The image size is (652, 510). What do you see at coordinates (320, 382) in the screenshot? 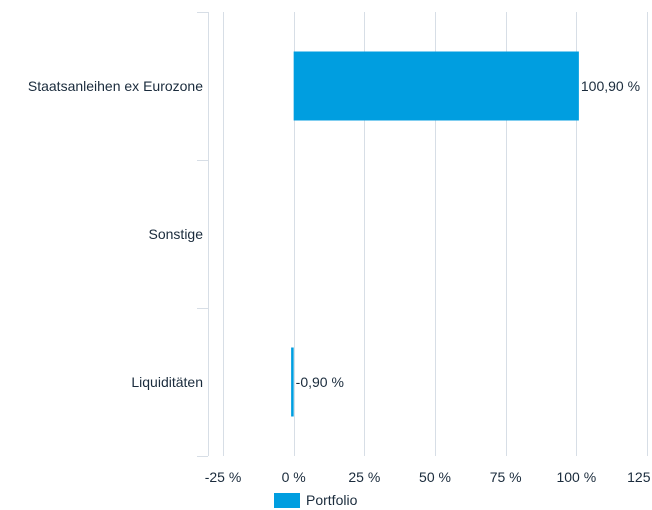
I see `data-label-2: -0,90 %` at bounding box center [320, 382].